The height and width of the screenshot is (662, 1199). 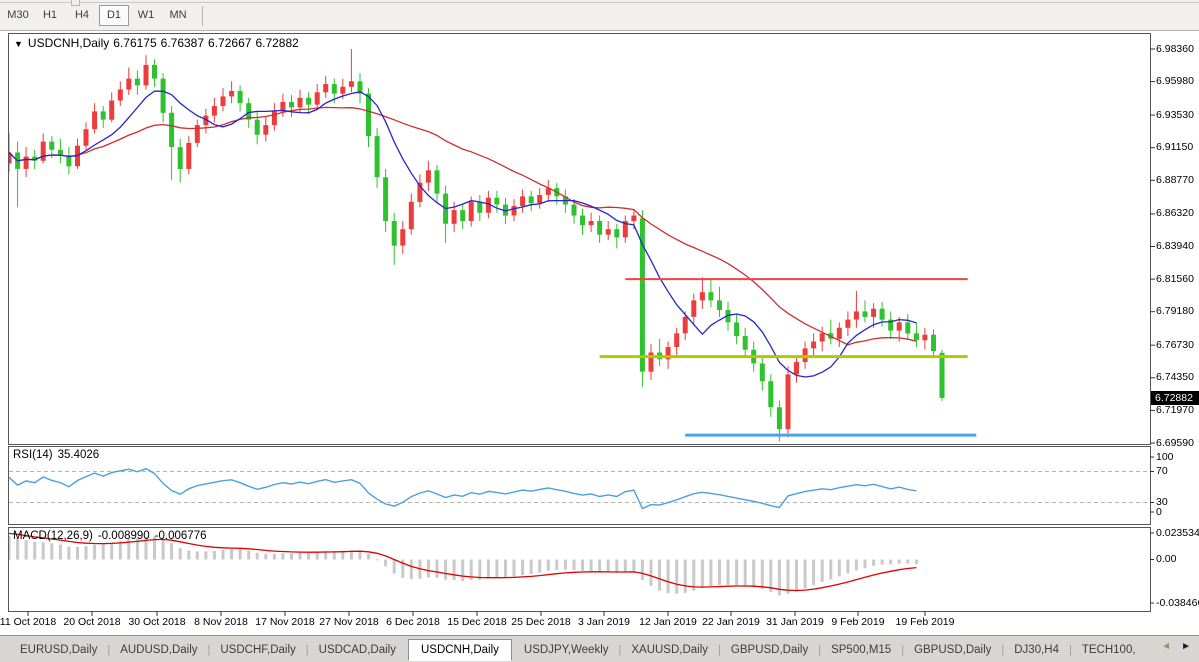 I want to click on price-axis-label: 6.76730, so click(x=1175, y=344).